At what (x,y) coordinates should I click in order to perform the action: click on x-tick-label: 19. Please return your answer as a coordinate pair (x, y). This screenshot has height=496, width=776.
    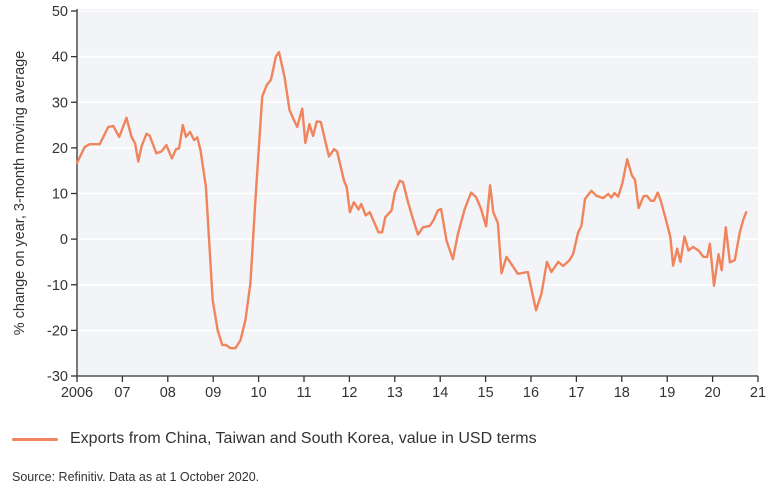
    Looking at the image, I should click on (667, 393).